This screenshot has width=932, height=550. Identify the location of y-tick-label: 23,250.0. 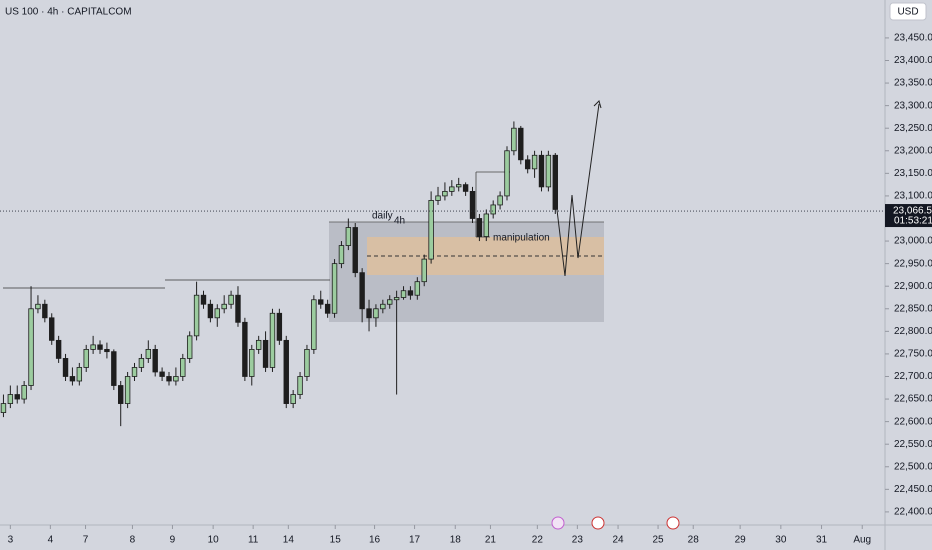
(913, 128).